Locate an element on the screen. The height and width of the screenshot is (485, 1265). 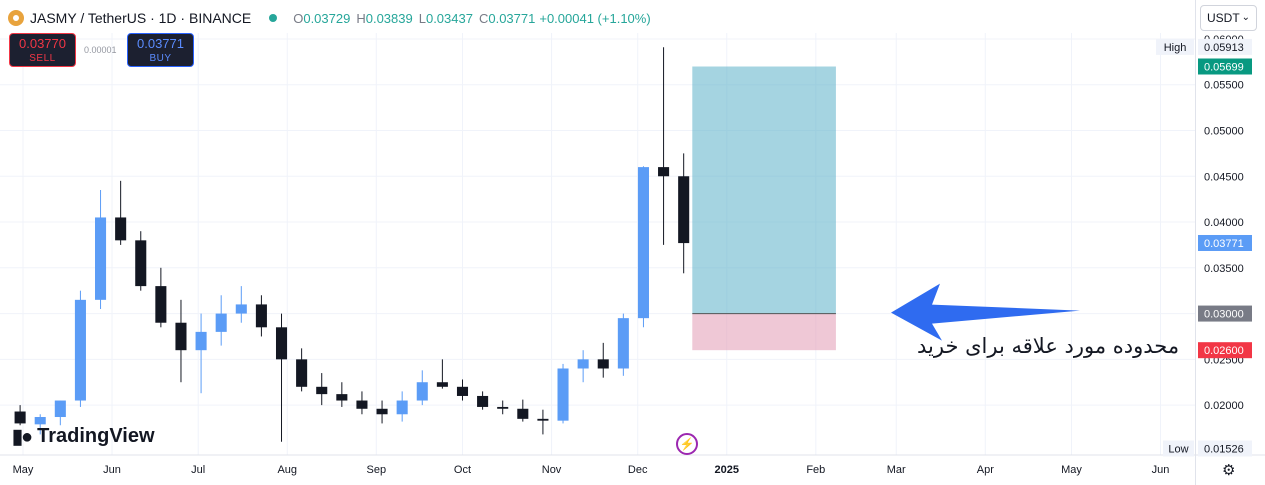
price-tag-label: Low is located at coordinates (1178, 450).